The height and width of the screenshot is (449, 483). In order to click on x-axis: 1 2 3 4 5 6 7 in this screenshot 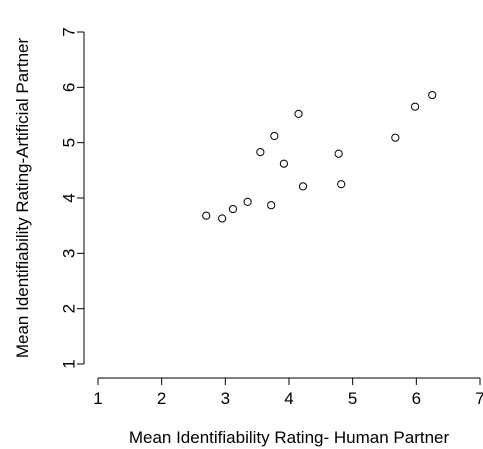, I will do `click(288, 392)`.